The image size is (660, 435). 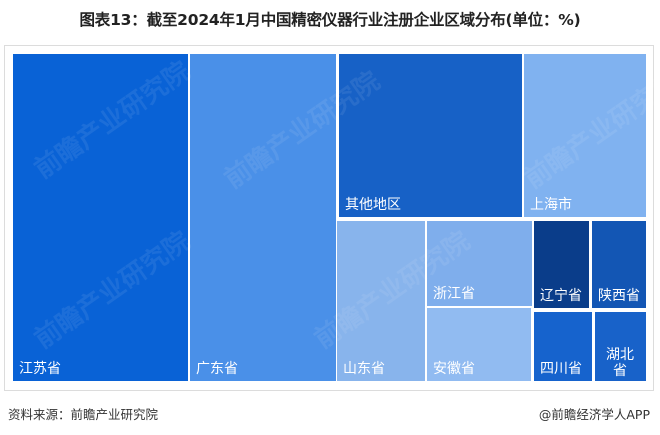 I want to click on tile-anhui: 安徽省, so click(x=479, y=344).